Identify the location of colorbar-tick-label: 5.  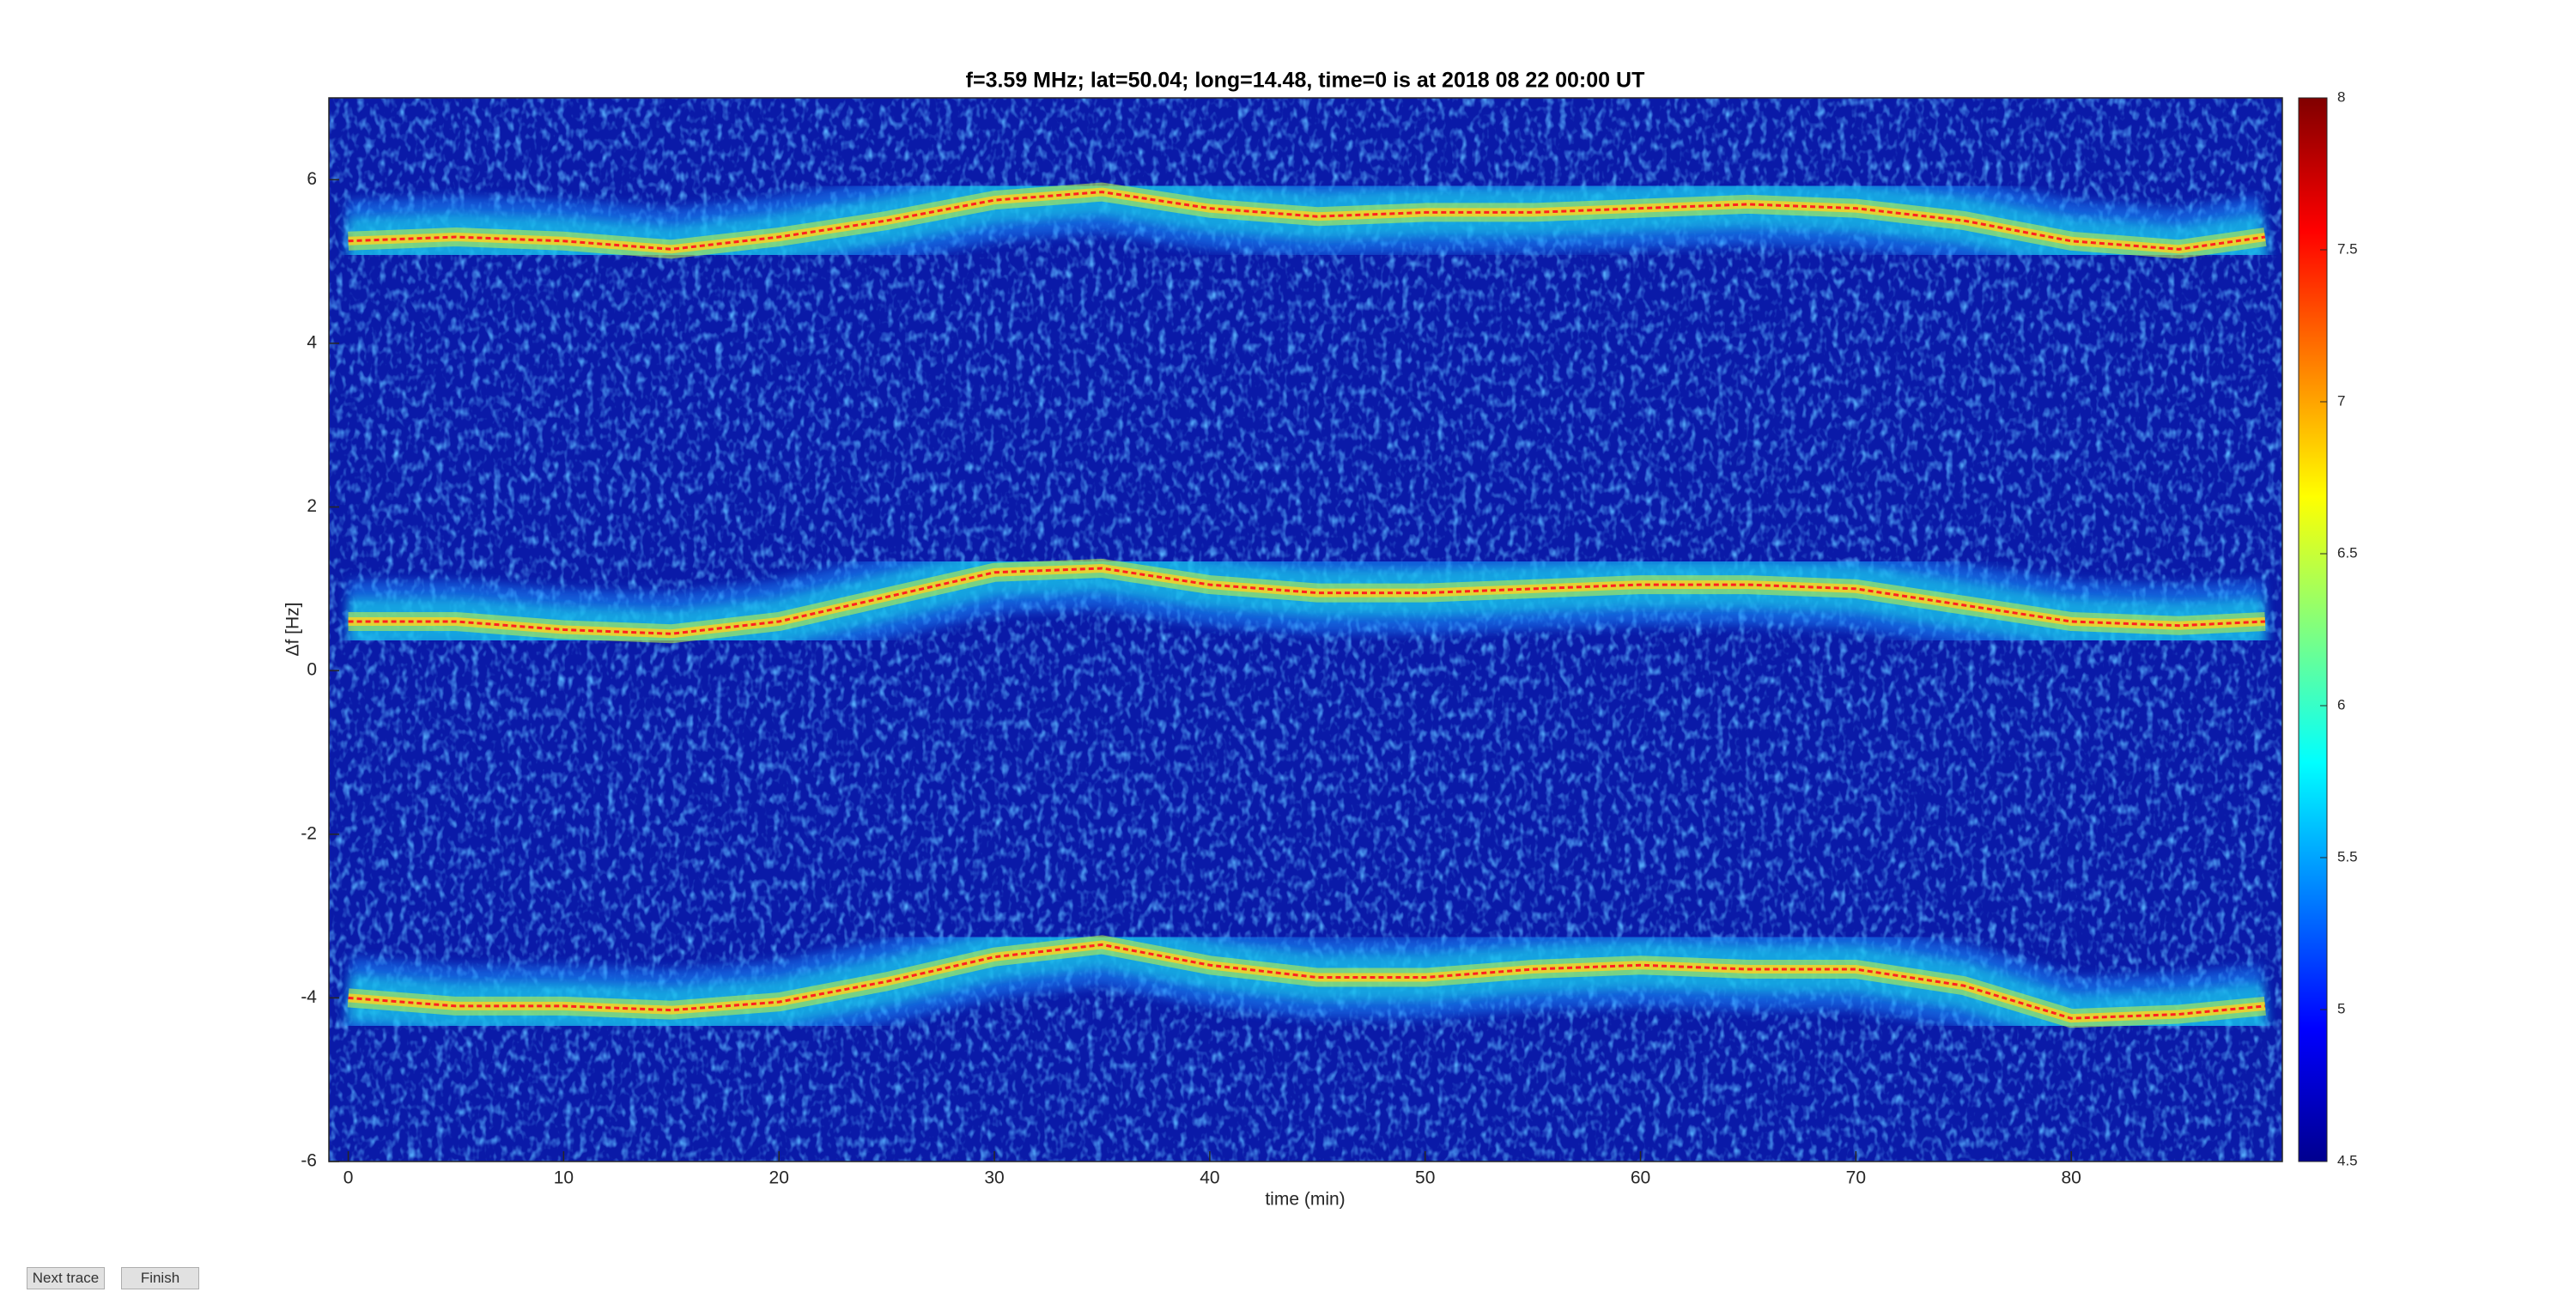
(2341, 1008).